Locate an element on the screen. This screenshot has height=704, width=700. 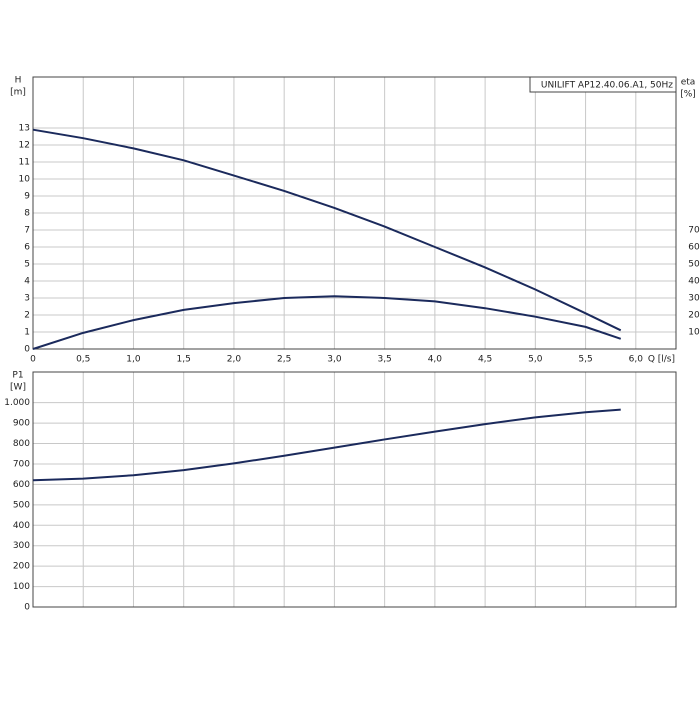
x-tick-label: 0,5 is located at coordinates (83, 360).